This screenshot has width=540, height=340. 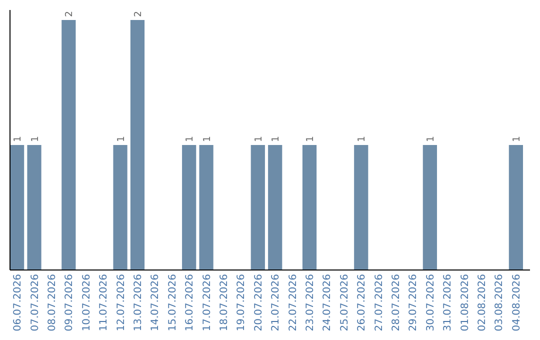 I want to click on x-tick-label: 02.08.2026, so click(x=482, y=303).